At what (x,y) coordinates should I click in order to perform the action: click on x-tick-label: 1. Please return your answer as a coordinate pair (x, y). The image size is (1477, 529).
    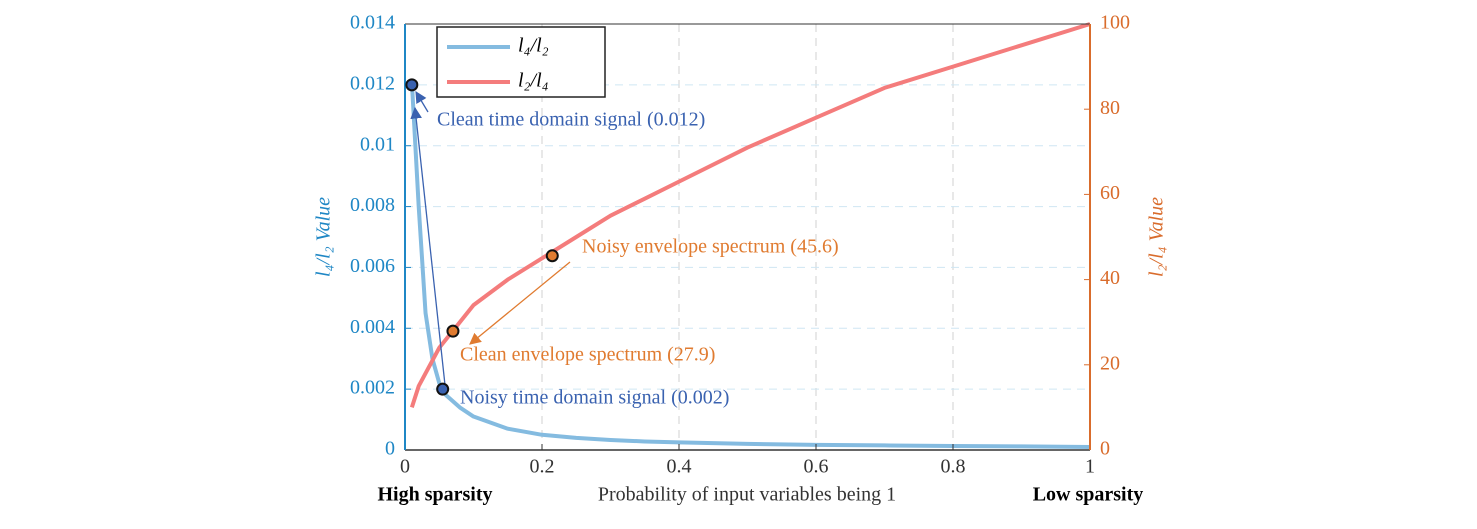
    Looking at the image, I should click on (1090, 467).